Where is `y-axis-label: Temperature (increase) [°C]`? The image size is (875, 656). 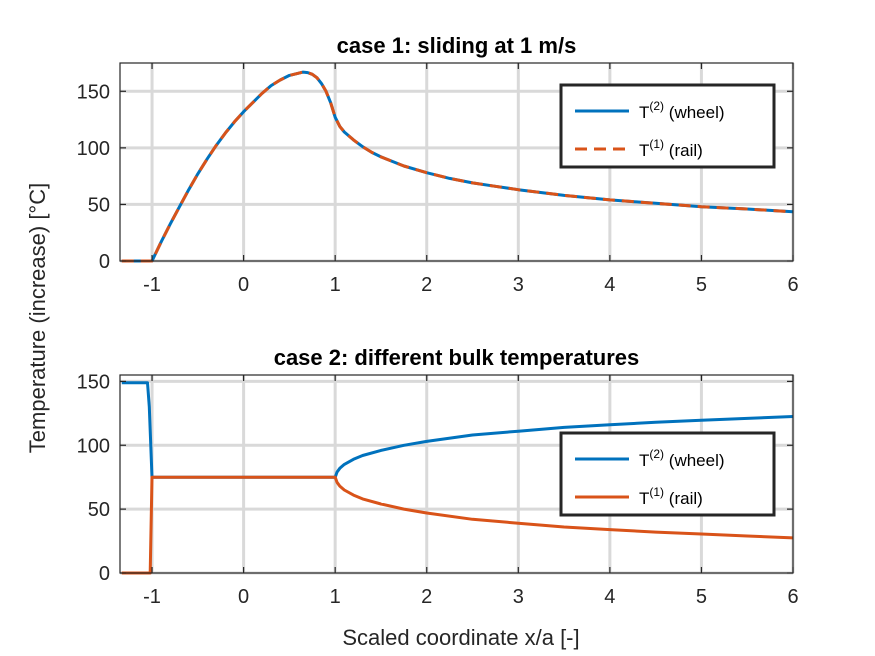 y-axis-label: Temperature (increase) [°C] is located at coordinates (37, 318).